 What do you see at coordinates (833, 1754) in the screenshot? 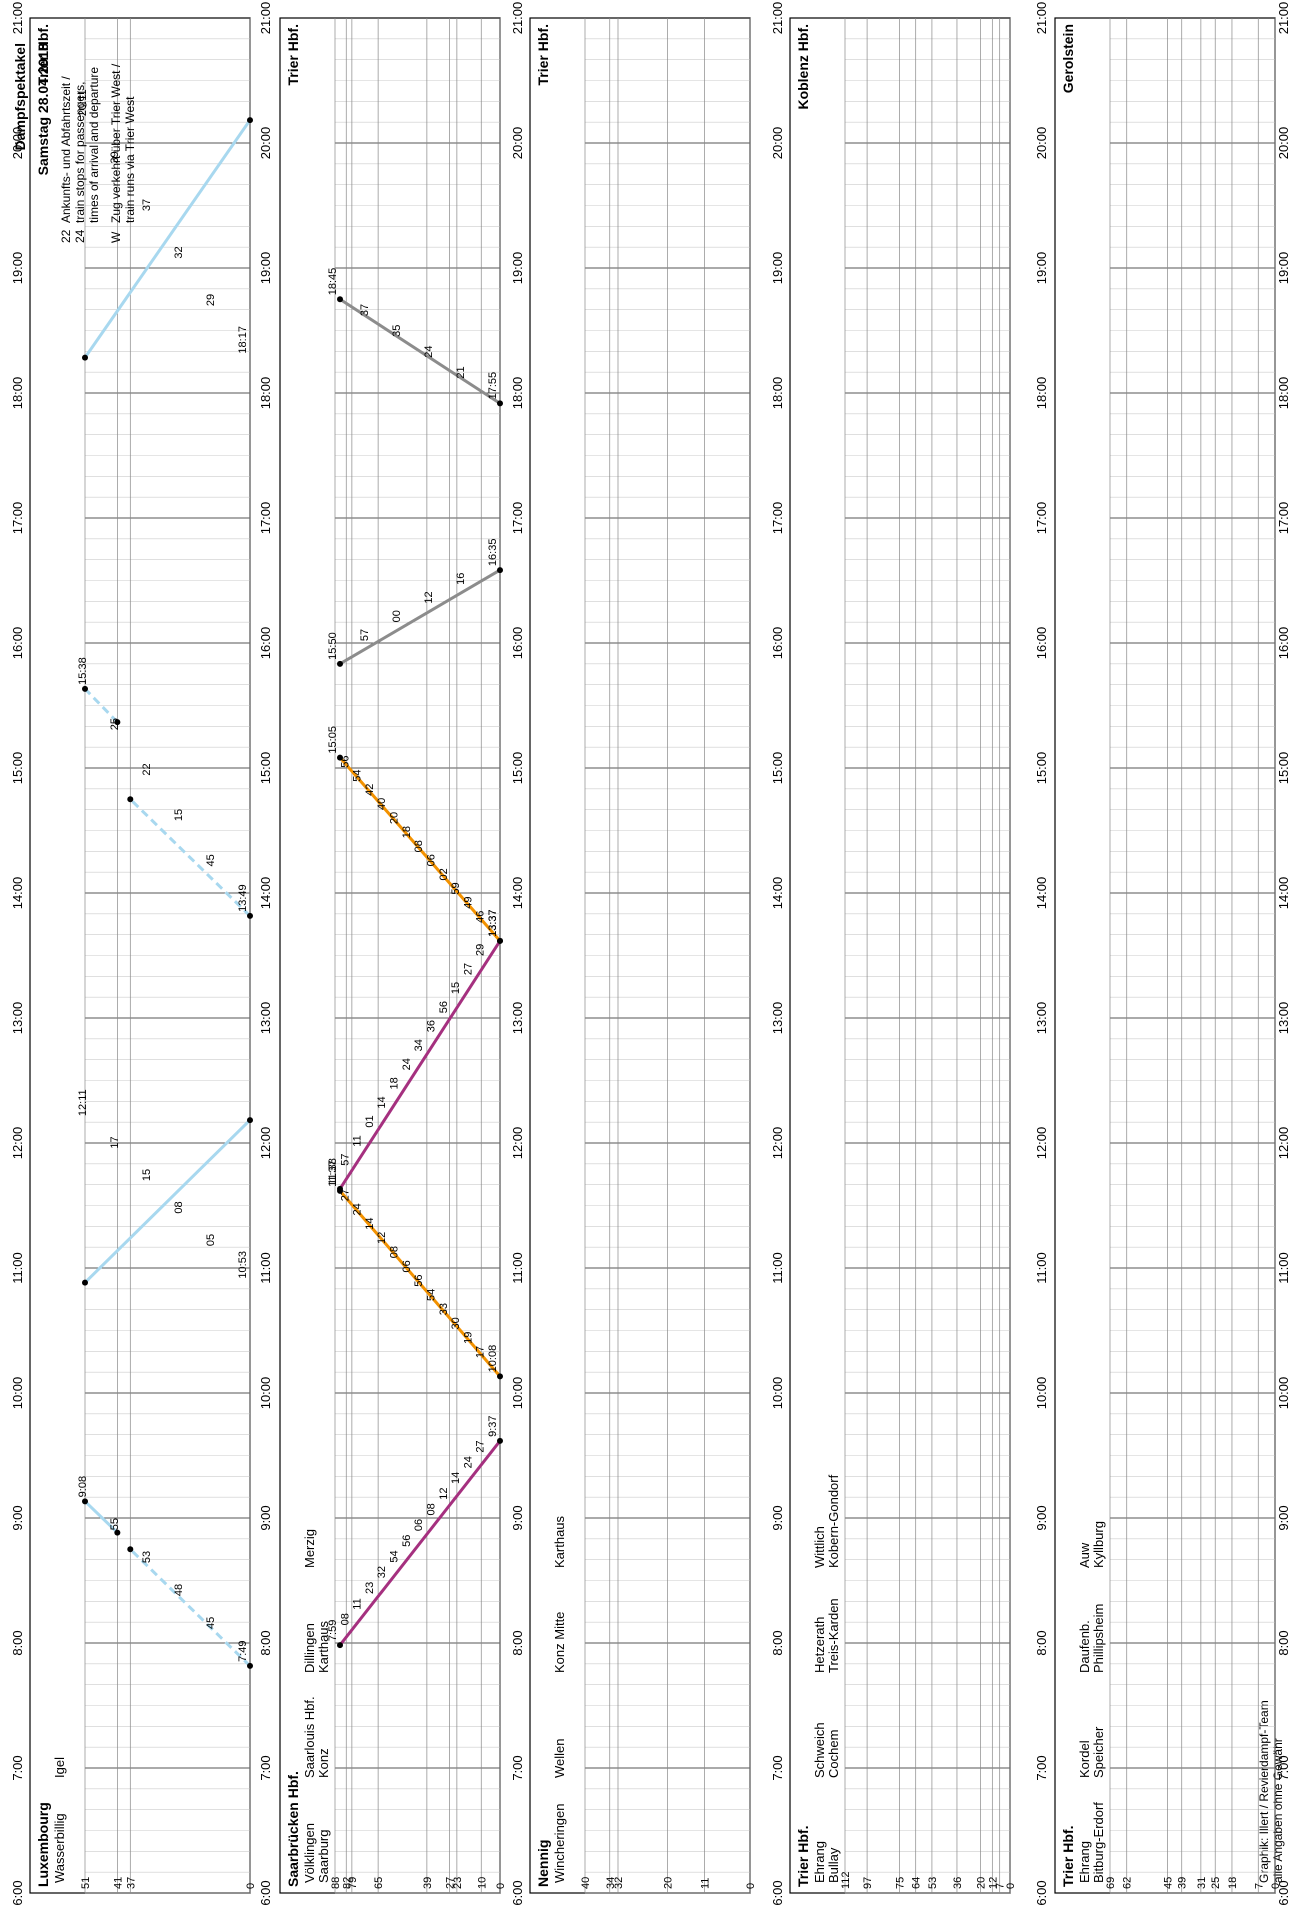
I see `station-label: Cochem` at bounding box center [833, 1754].